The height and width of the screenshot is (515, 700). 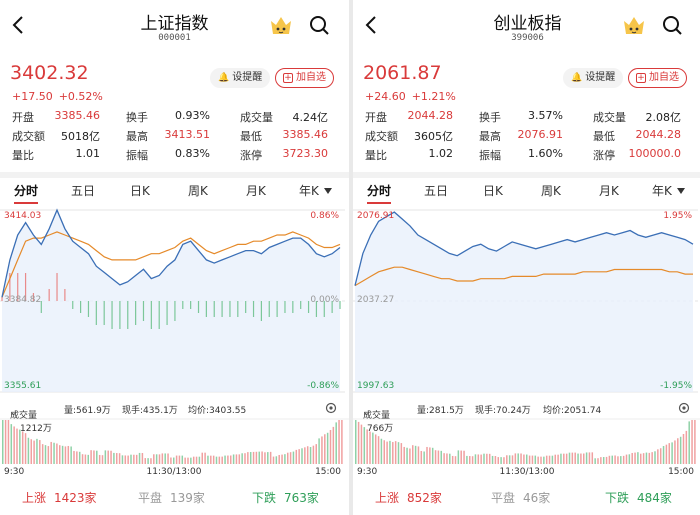 I want to click on volume-dropdown-label: 成交量, so click(x=24, y=416).